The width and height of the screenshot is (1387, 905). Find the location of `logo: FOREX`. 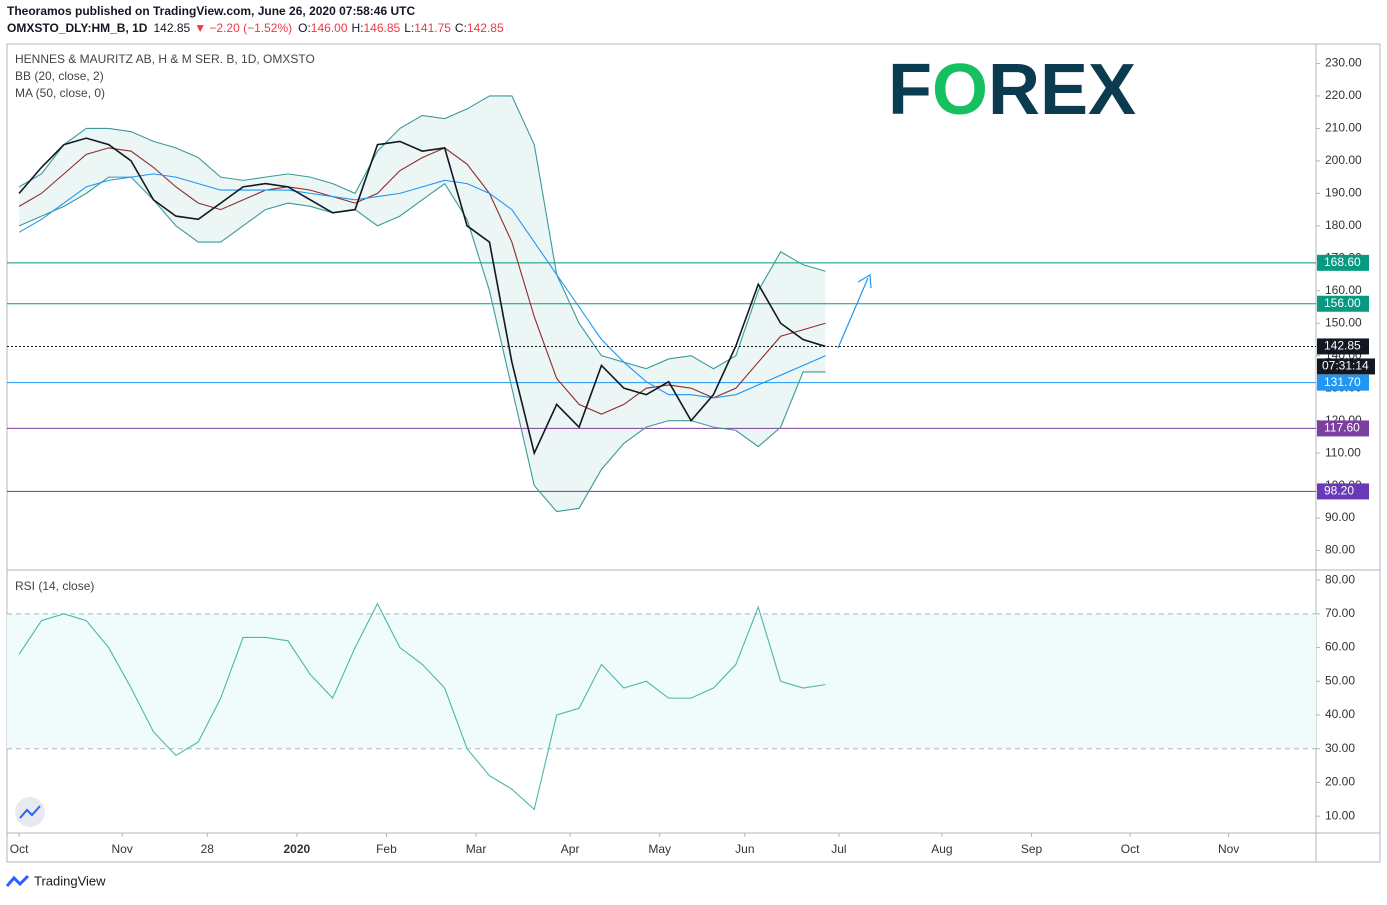

logo: FOREX is located at coordinates (1012, 90).